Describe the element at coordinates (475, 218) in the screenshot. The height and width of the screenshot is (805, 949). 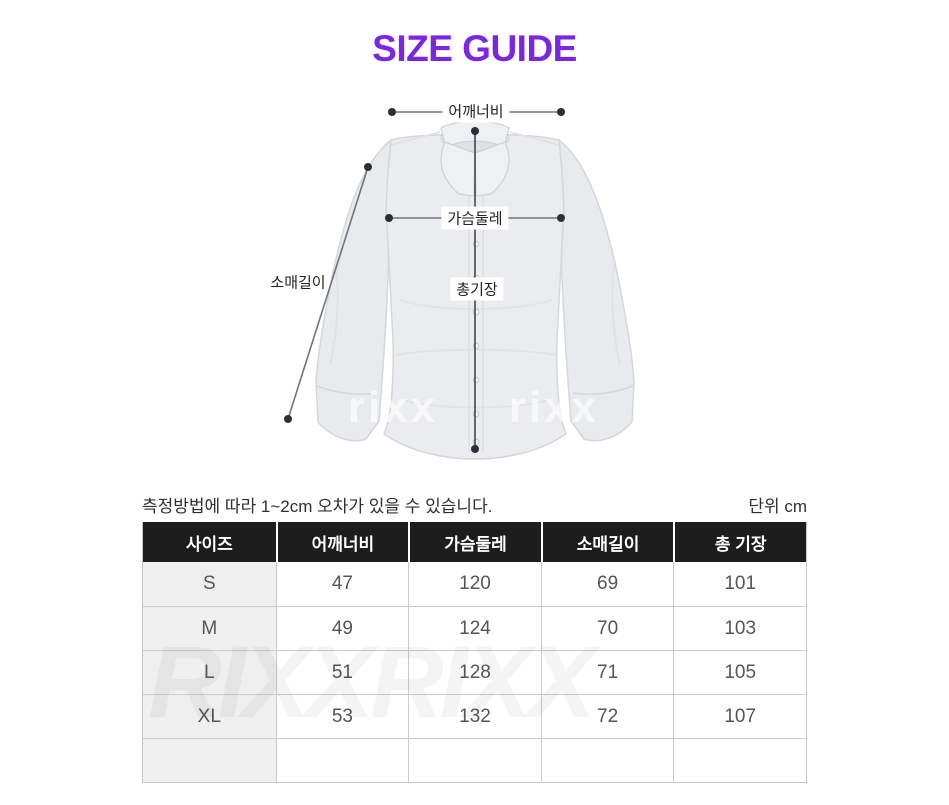
I see `label-chest-girth: 가슴둘레` at that location.